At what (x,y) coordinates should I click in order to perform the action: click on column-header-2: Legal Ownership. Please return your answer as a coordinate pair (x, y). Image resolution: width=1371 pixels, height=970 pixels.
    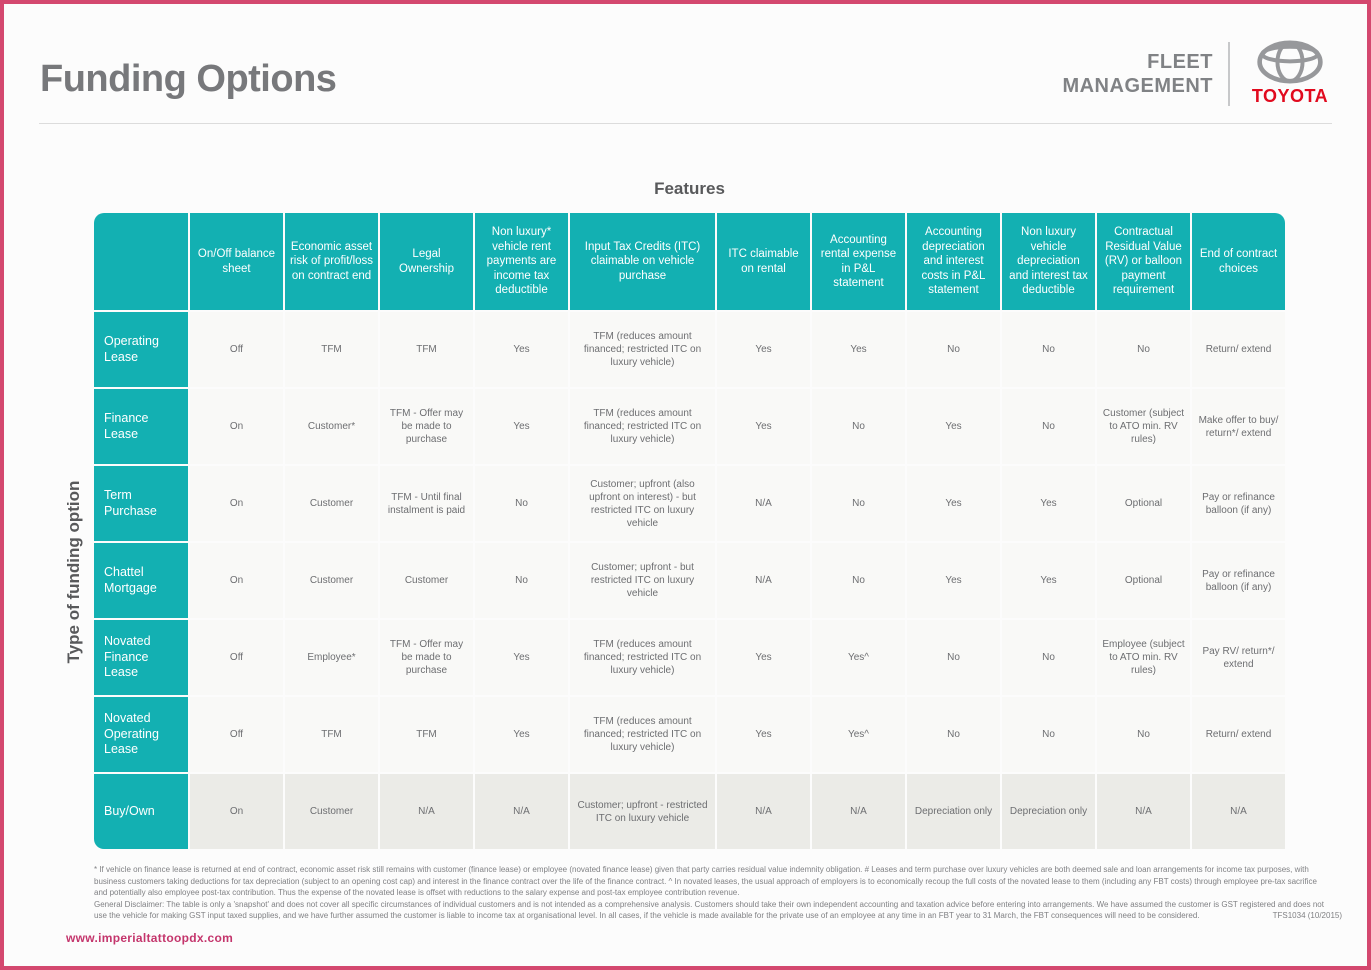
    Looking at the image, I should click on (426, 261).